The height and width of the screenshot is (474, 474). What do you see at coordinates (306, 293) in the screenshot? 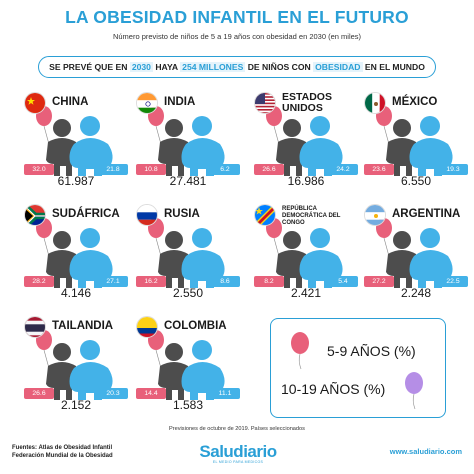
I see `total-obese-children: 2.421` at bounding box center [306, 293].